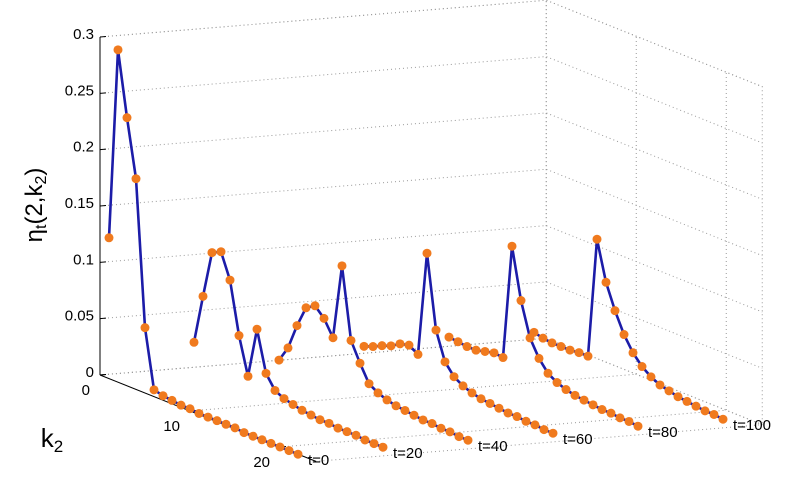  What do you see at coordinates (34, 172) in the screenshot?
I see `label-part: )` at bounding box center [34, 172].